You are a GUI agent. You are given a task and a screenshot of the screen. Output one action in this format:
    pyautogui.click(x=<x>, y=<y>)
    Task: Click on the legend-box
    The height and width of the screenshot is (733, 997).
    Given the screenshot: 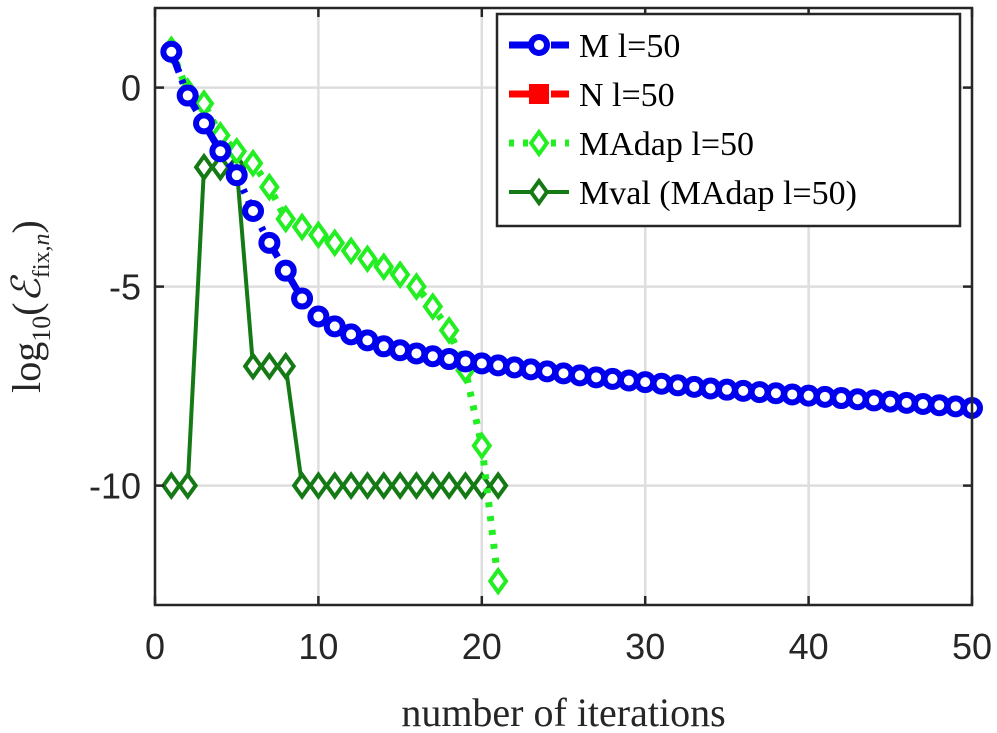 What is the action you would take?
    pyautogui.click(x=728, y=120)
    